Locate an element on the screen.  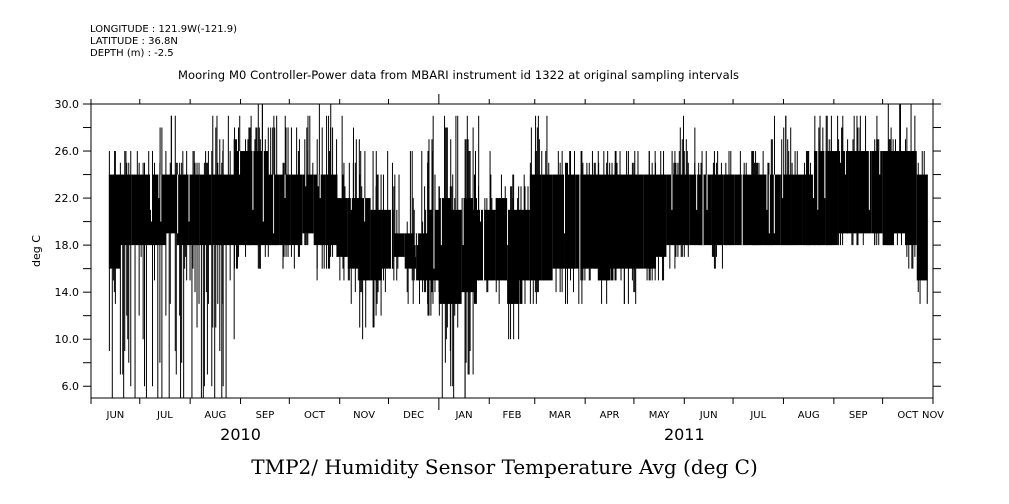
x-tick-label: SEP is located at coordinates (265, 415).